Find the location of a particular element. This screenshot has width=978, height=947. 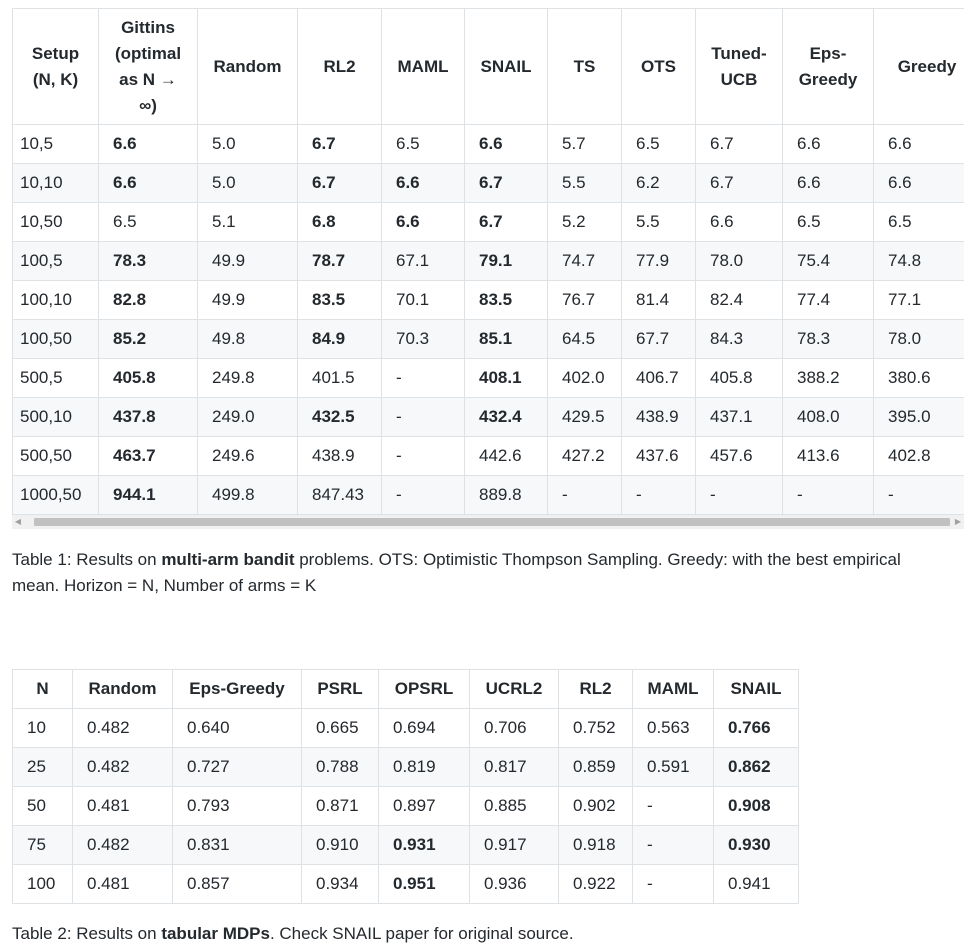

table-cell: 380.6 is located at coordinates (918, 378).